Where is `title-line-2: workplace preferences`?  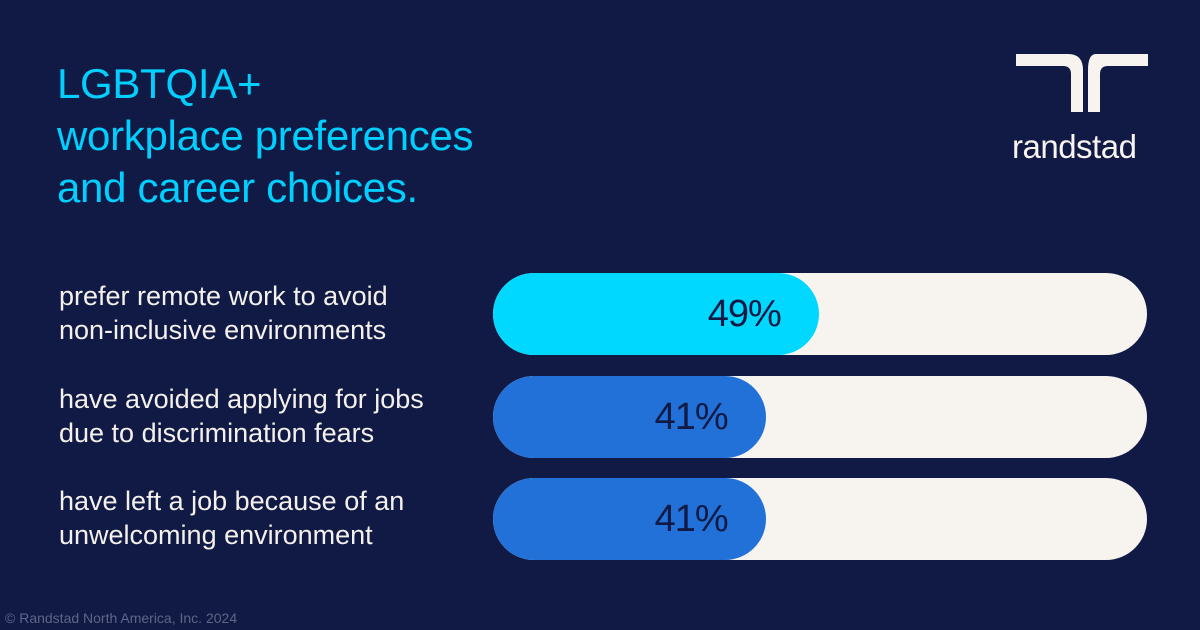
title-line-2: workplace preferences is located at coordinates (265, 135).